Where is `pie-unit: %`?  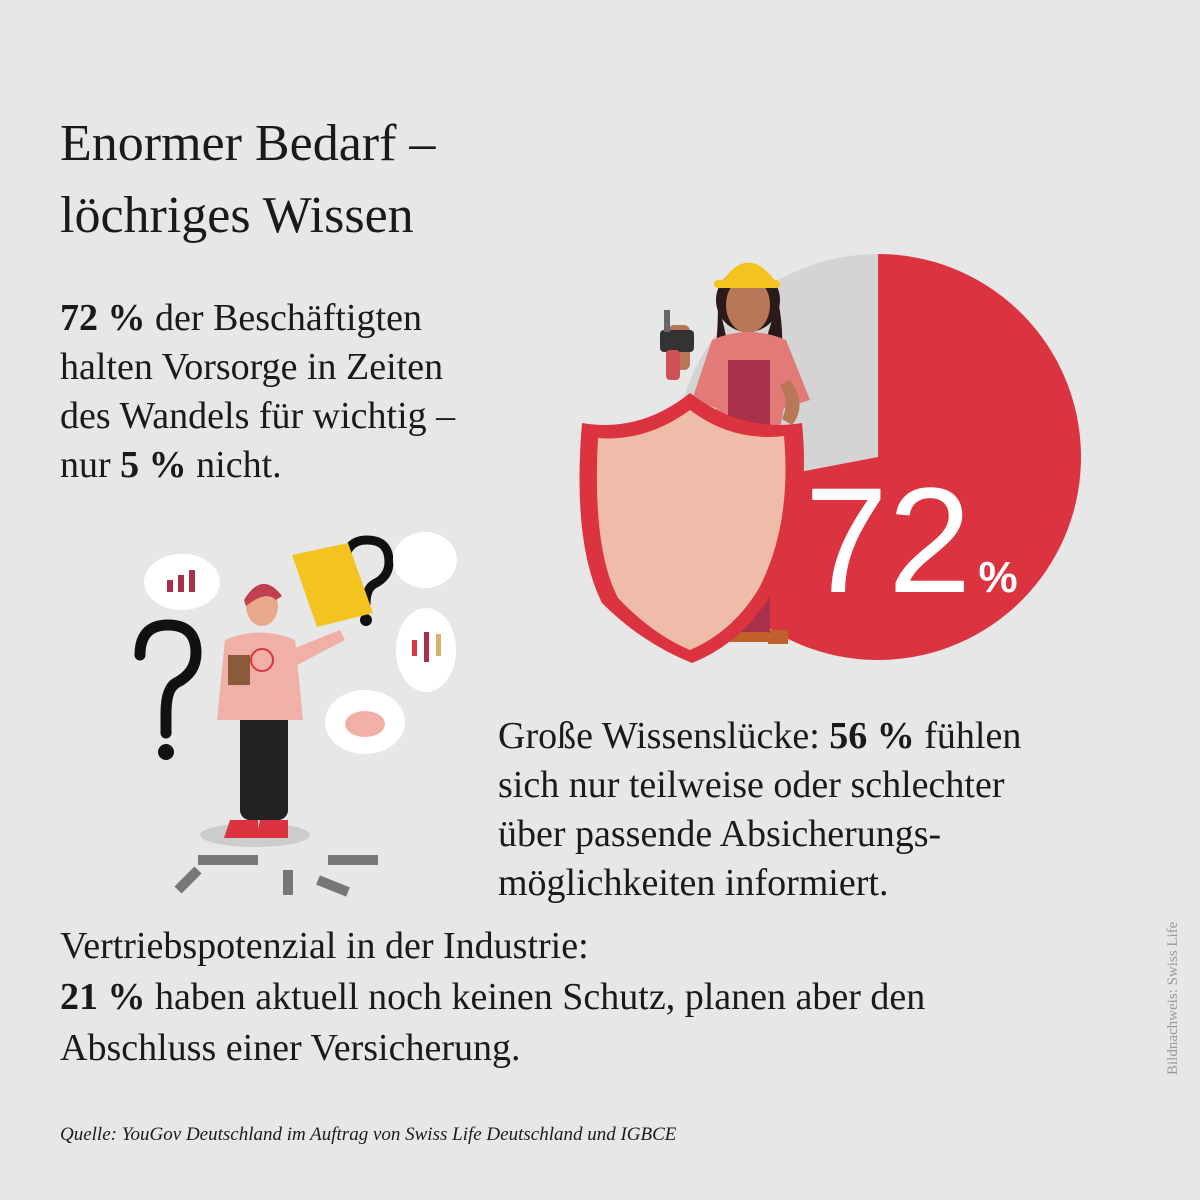 pie-unit: % is located at coordinates (997, 577).